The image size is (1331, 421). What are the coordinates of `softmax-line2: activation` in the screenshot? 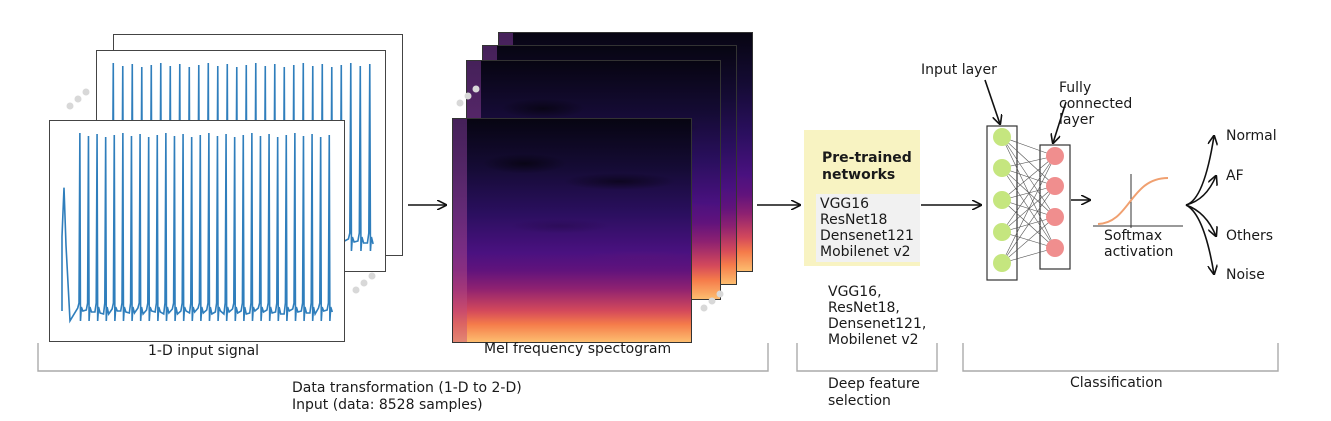 It's located at (1139, 252).